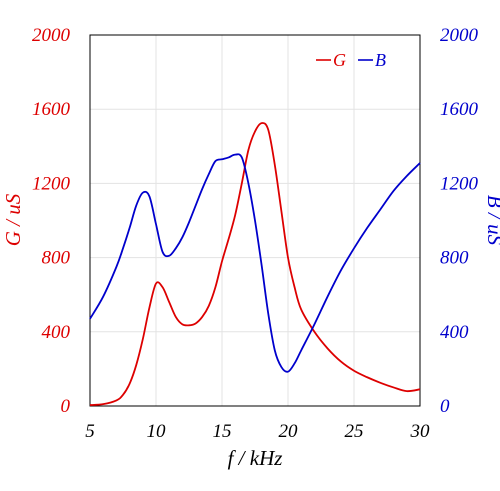 The height and width of the screenshot is (491, 500). What do you see at coordinates (51, 35) in the screenshot?
I see `y-left-tick-label-5: 2000` at bounding box center [51, 35].